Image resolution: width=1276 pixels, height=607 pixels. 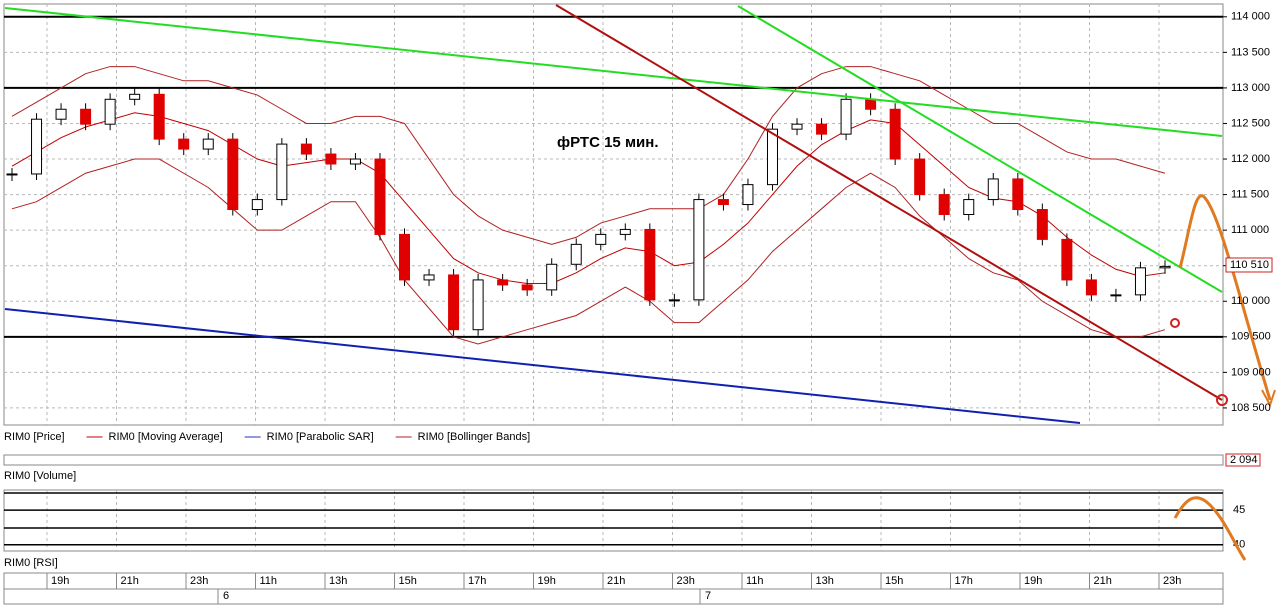 I want to click on y-tick-label: 110 000, so click(x=1250, y=301).